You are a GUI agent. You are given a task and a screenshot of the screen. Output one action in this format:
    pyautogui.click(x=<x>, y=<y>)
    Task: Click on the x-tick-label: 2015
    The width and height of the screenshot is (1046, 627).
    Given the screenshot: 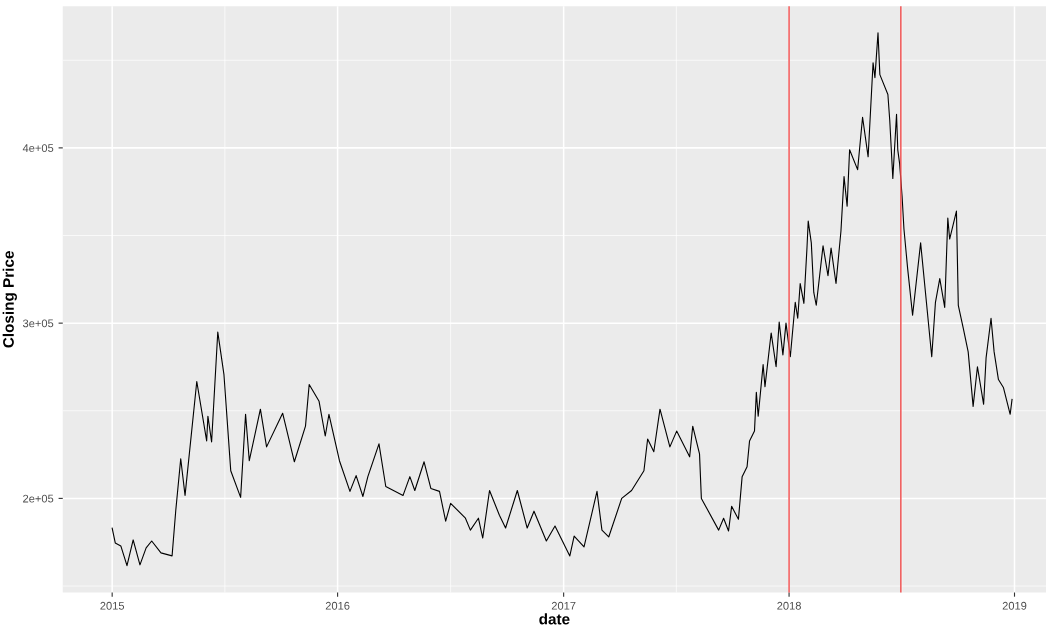 What is the action you would take?
    pyautogui.click(x=112, y=605)
    